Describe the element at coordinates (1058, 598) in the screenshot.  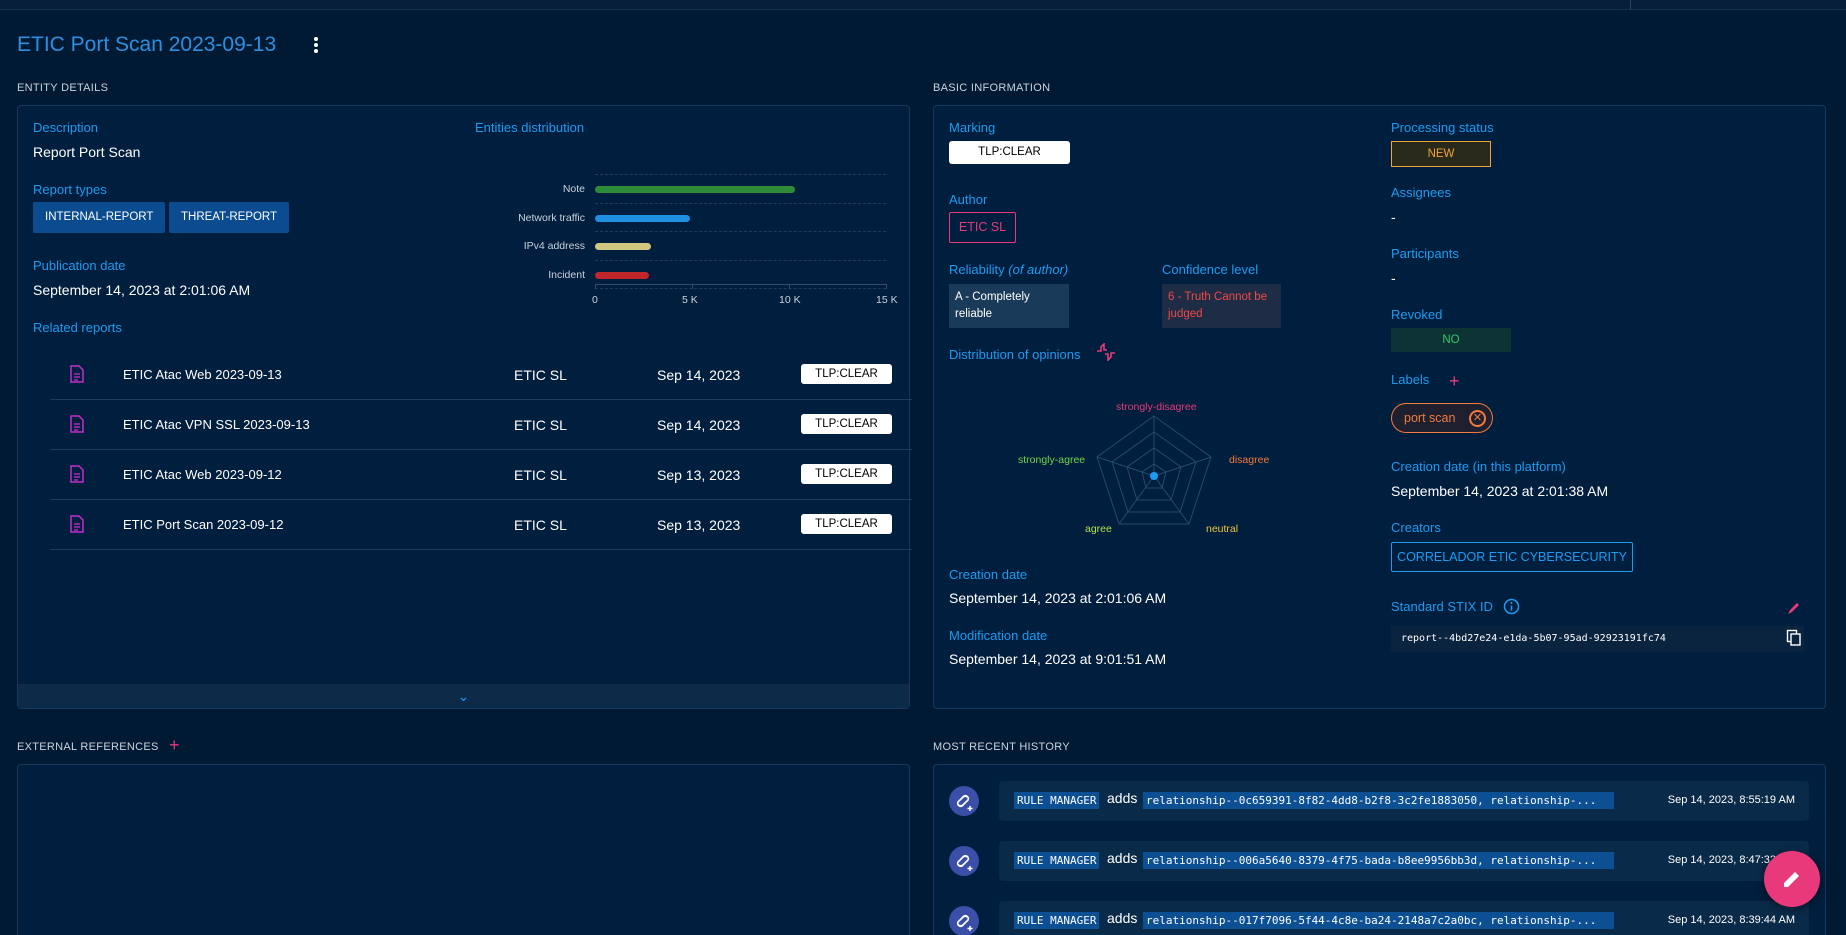
I see `creation-date-value: September 14, 2023 at 2:01:06 AM` at that location.